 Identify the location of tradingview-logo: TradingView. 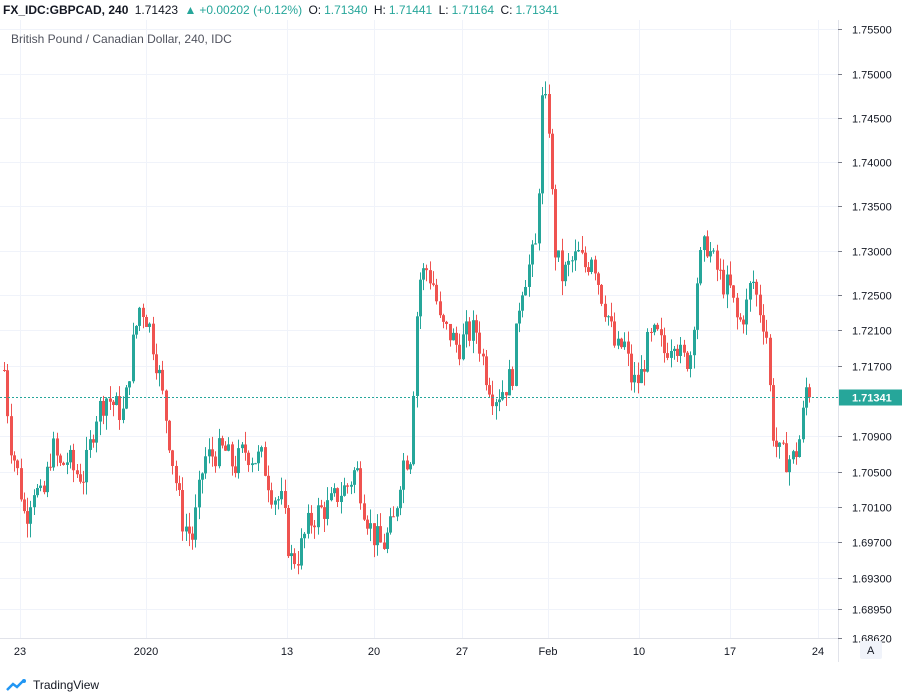
(52, 685).